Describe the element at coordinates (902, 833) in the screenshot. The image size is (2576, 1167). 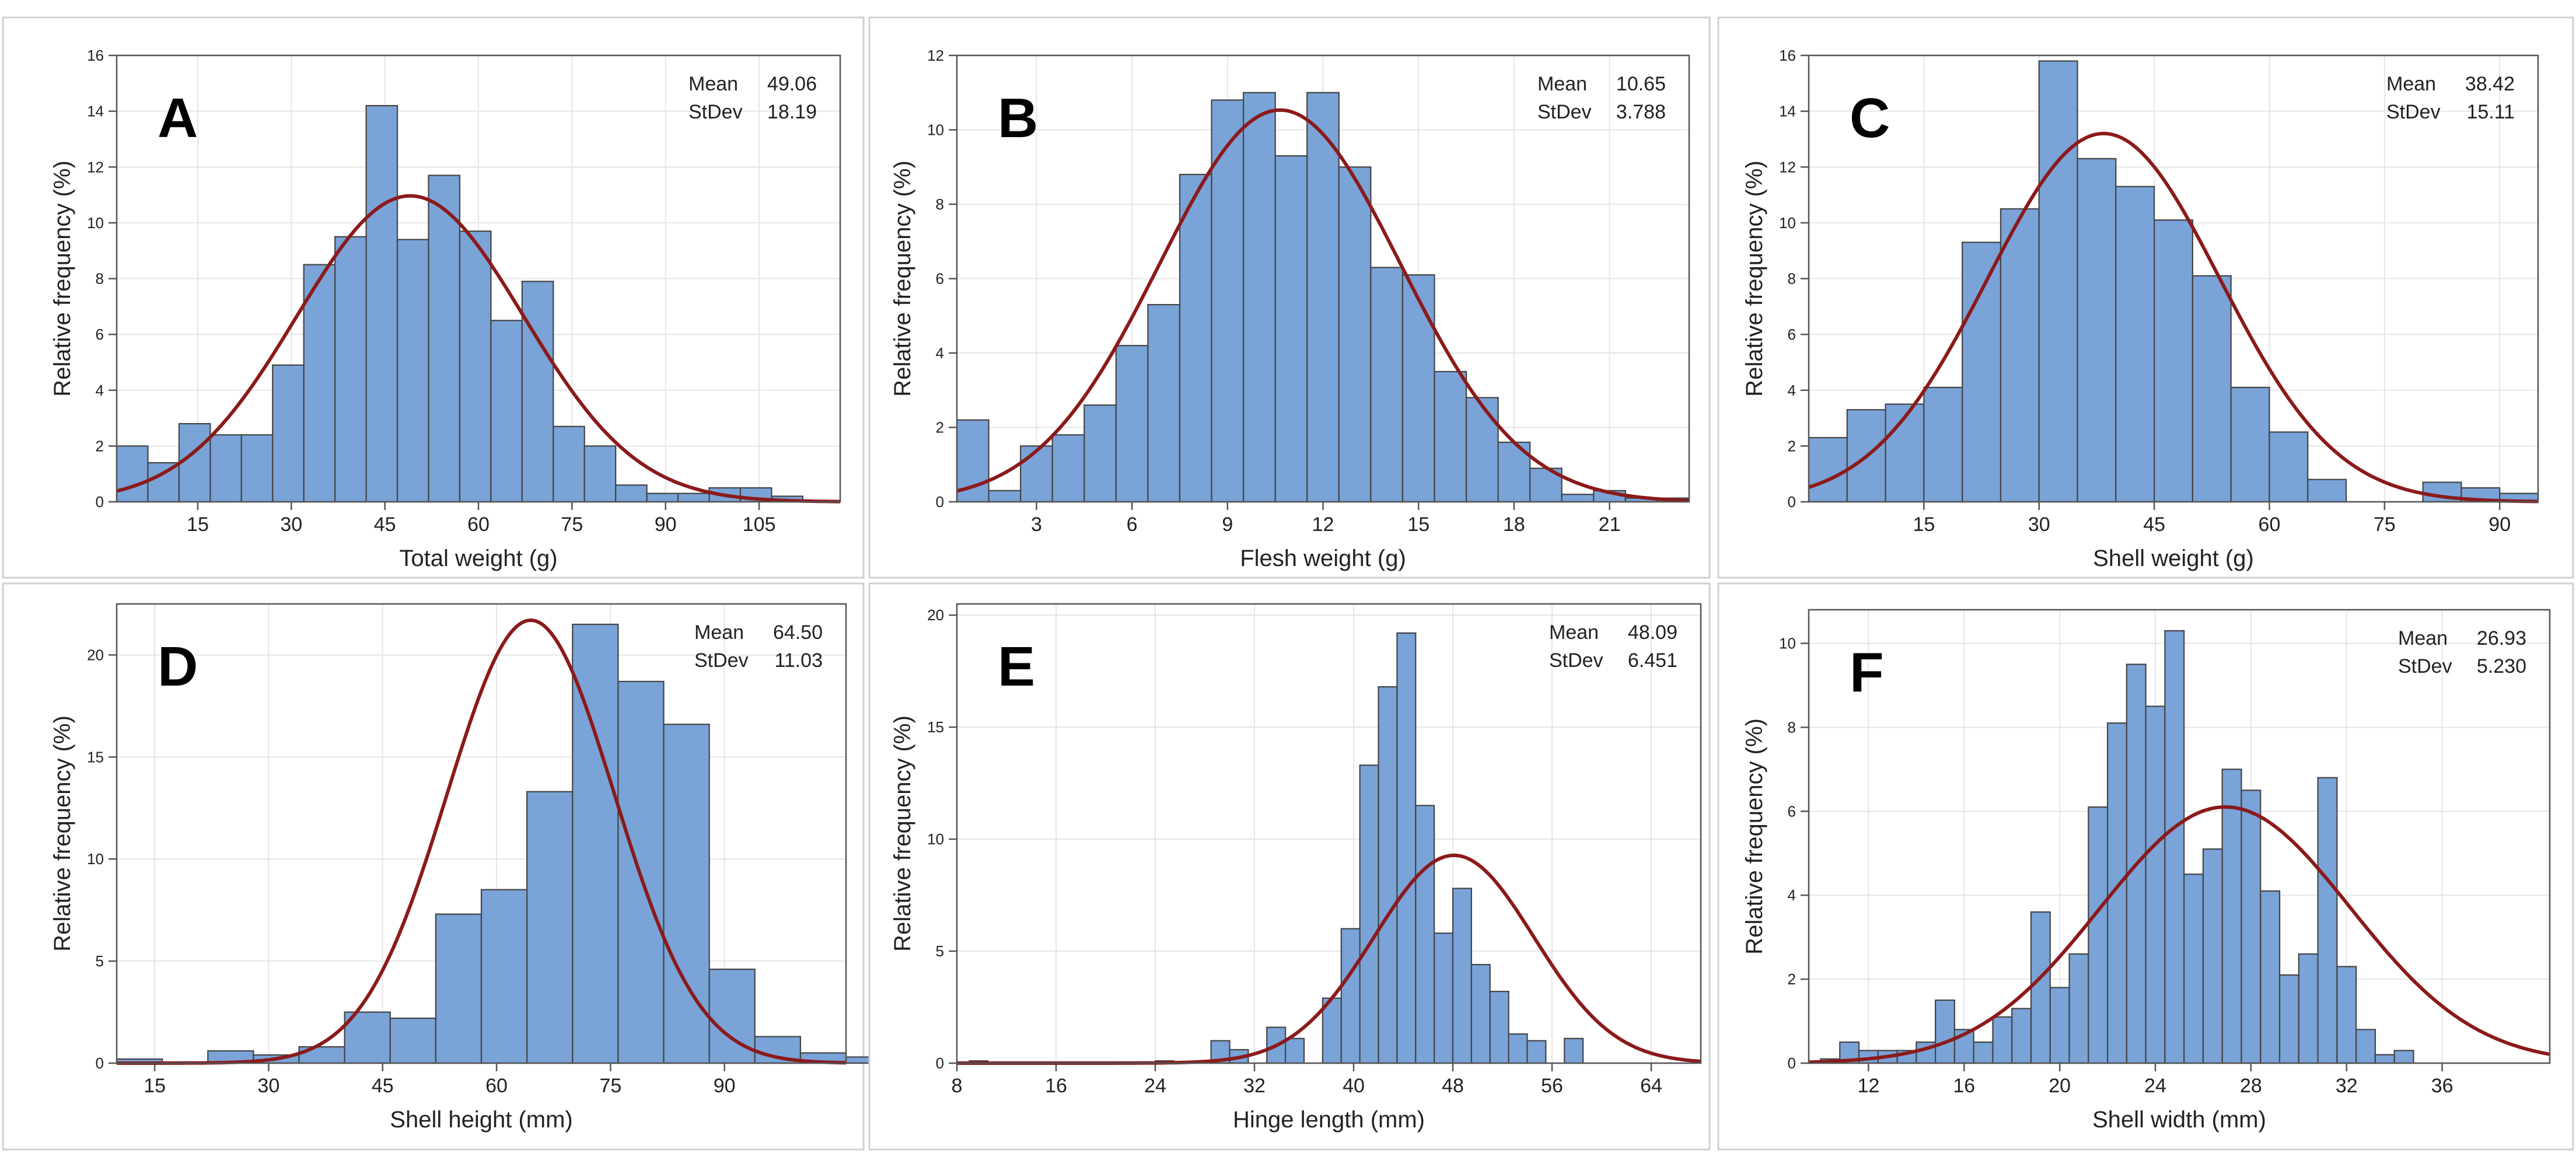
I see `y-axis-label: Relative frequency (%)` at that location.